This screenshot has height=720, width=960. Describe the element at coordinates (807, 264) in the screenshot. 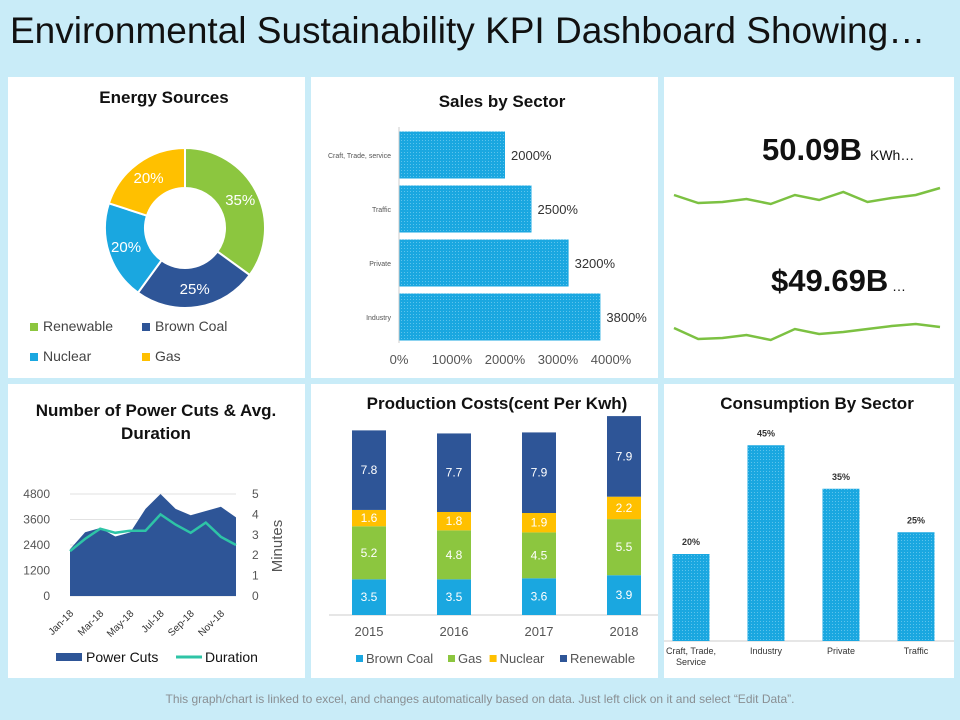

I see `sparklines` at that location.